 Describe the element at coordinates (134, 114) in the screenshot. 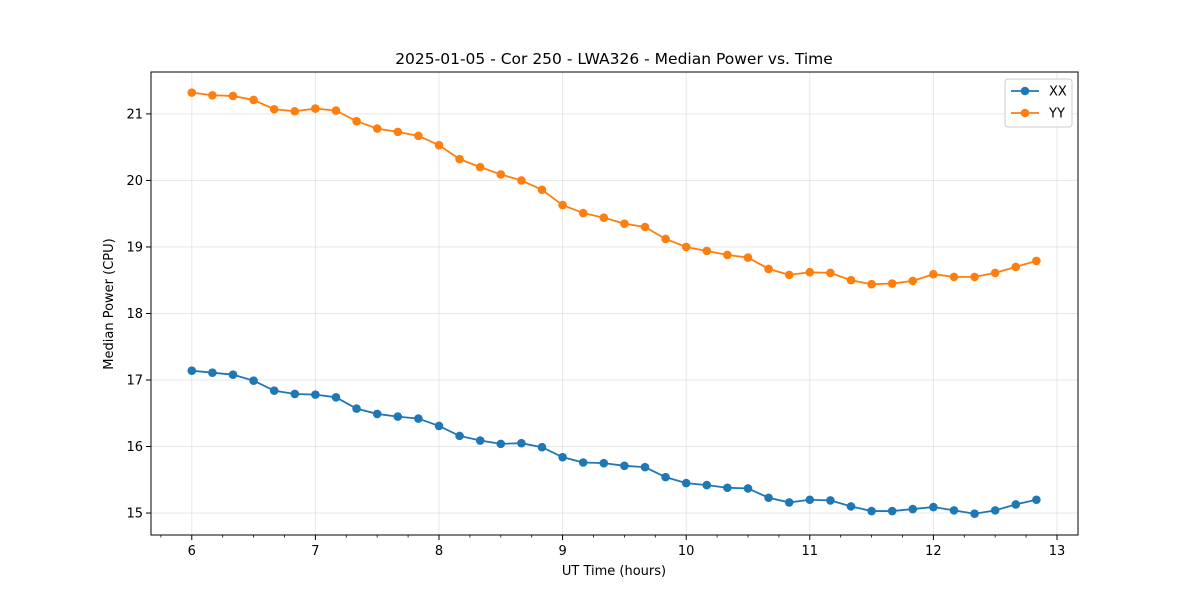

I see `y-tick-label: 21` at that location.